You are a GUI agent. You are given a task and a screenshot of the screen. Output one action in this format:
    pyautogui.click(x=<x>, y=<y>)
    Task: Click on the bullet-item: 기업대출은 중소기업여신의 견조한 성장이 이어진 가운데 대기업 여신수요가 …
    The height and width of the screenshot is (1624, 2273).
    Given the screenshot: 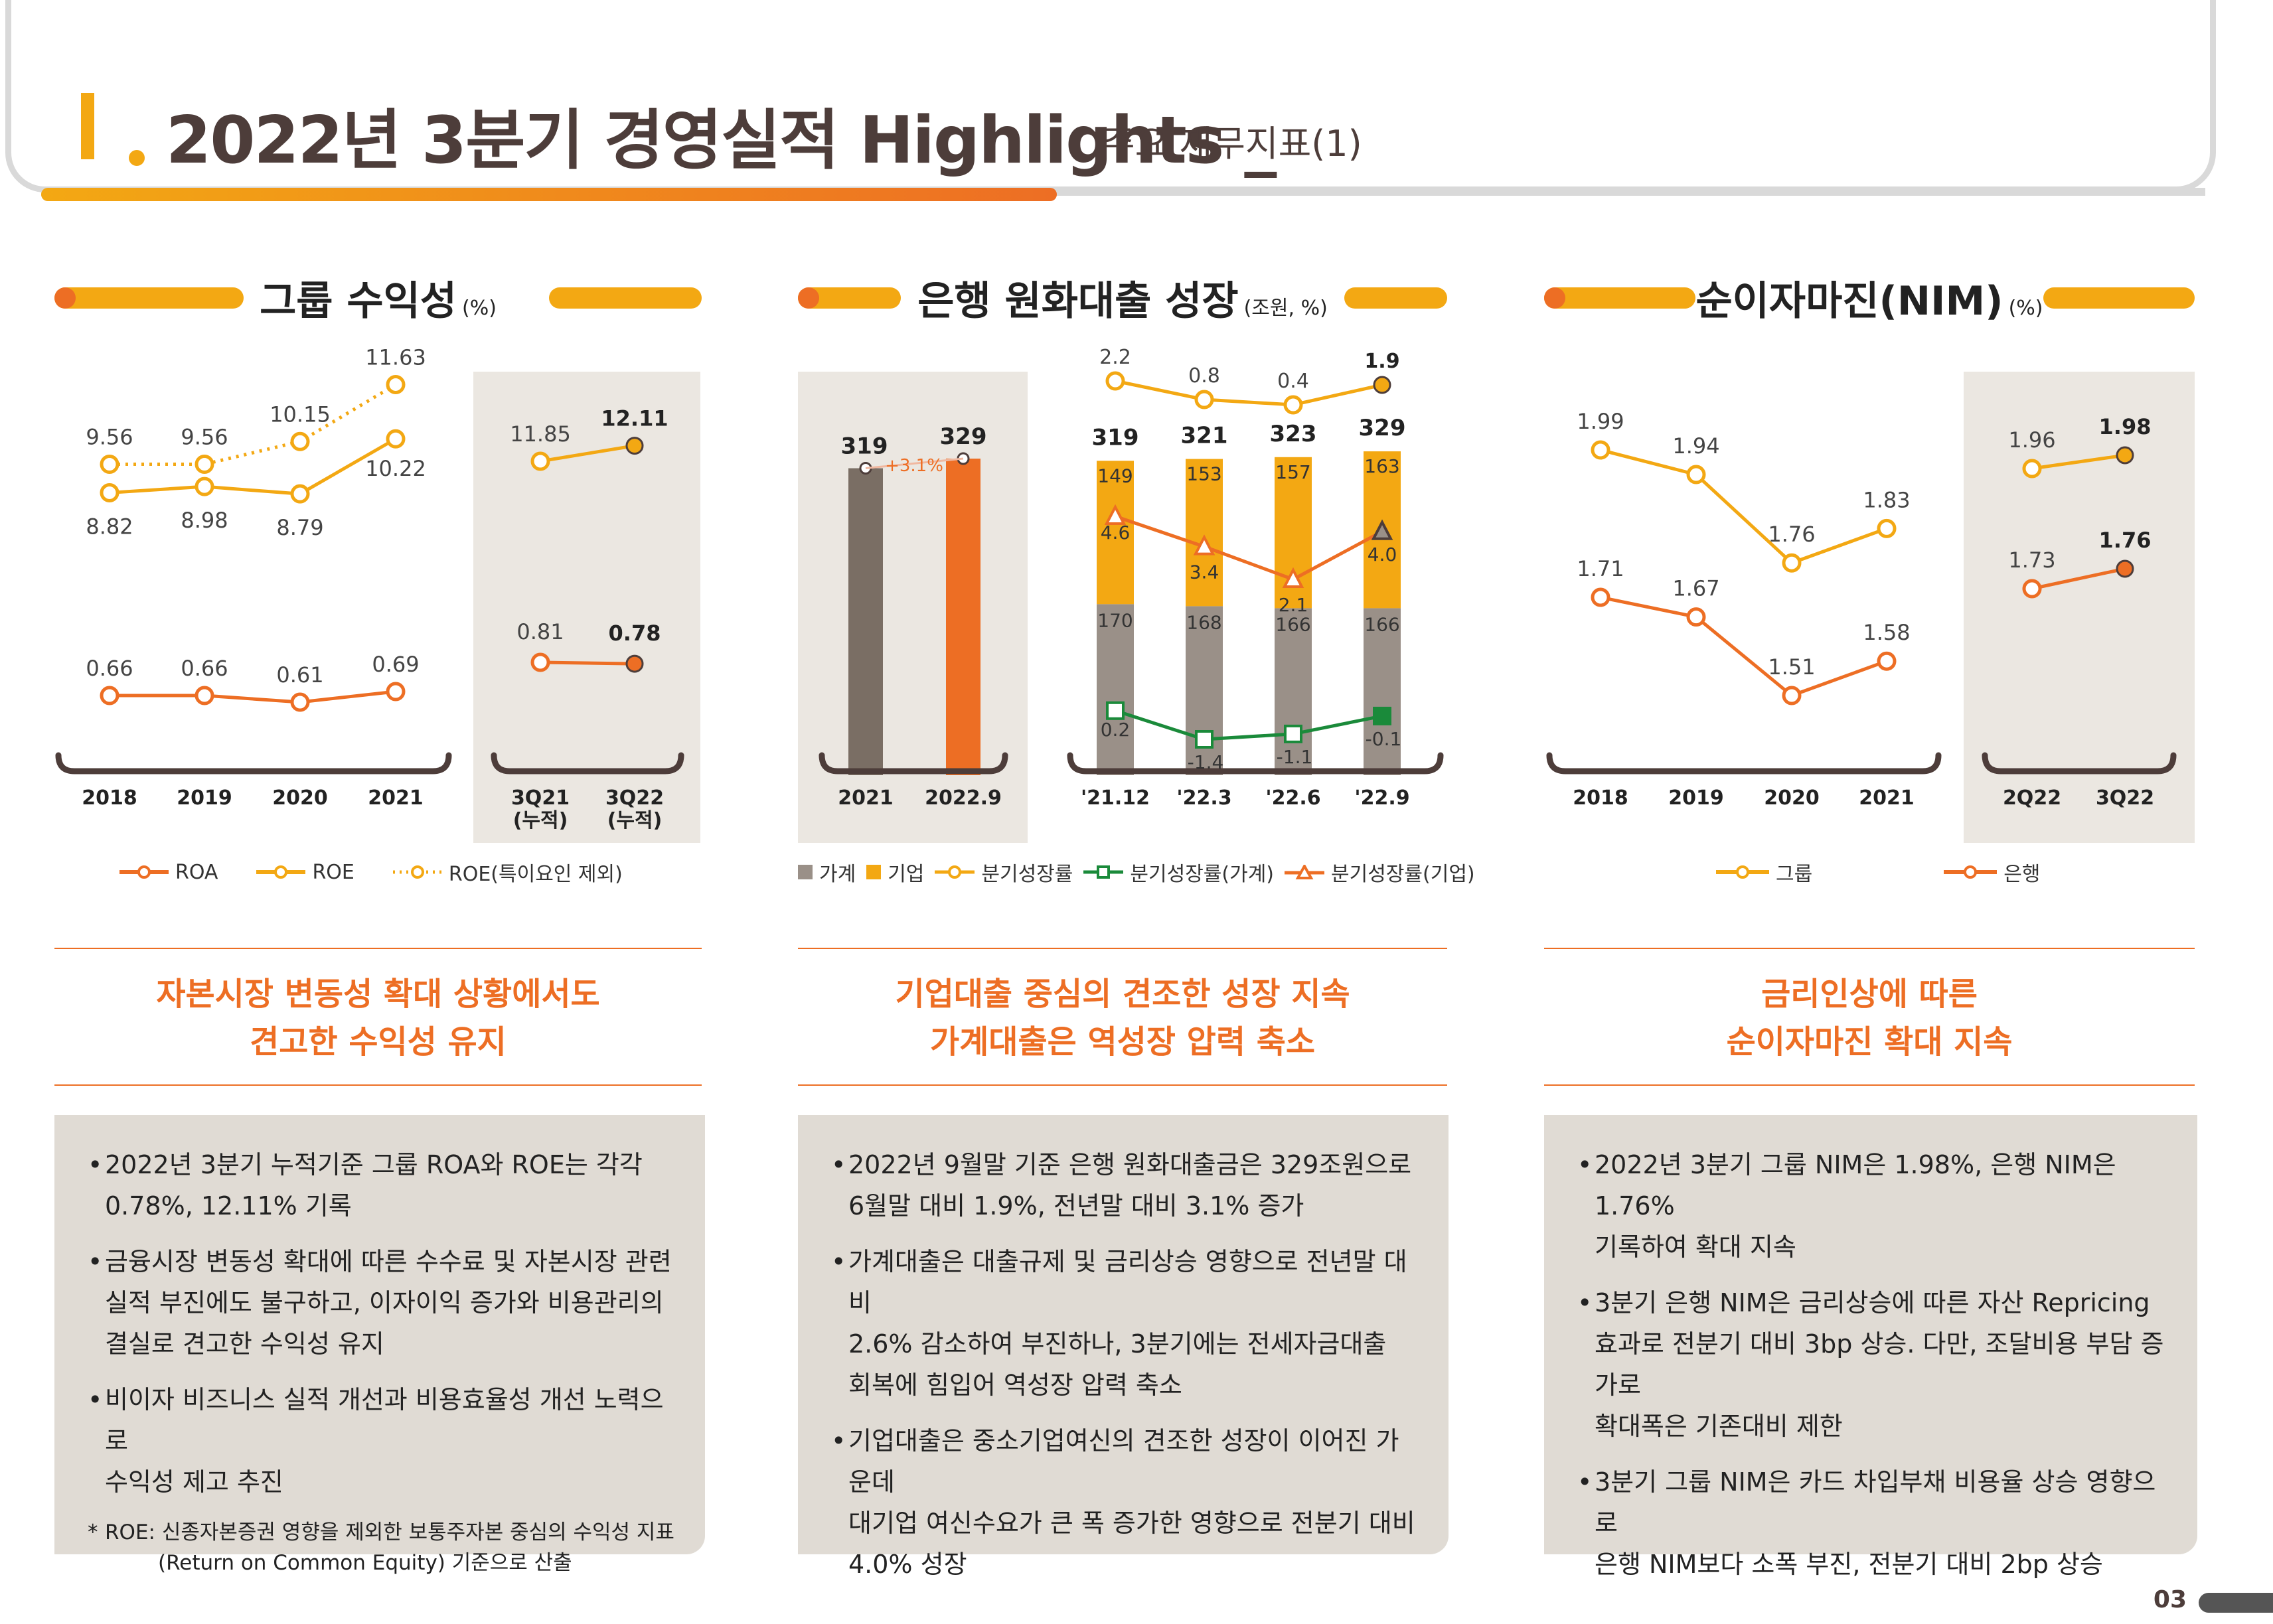 What is the action you would take?
    pyautogui.click(x=1126, y=1502)
    